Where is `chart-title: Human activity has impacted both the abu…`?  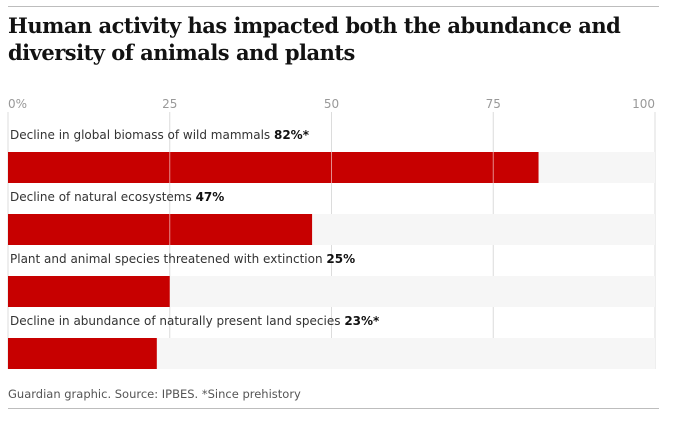
chart-title: Human activity has impacted both the abu… is located at coordinates (314, 39).